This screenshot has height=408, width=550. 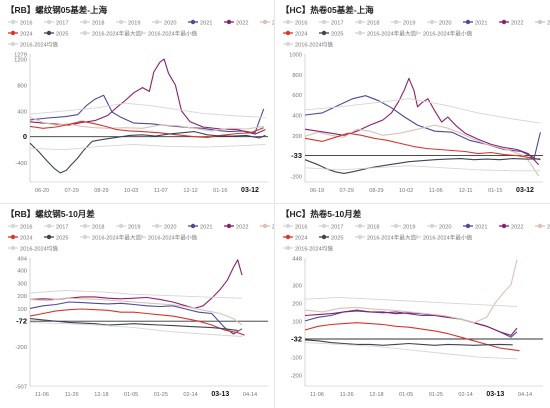 I want to click on x-tick-label: 04-14, so click(x=250, y=395).